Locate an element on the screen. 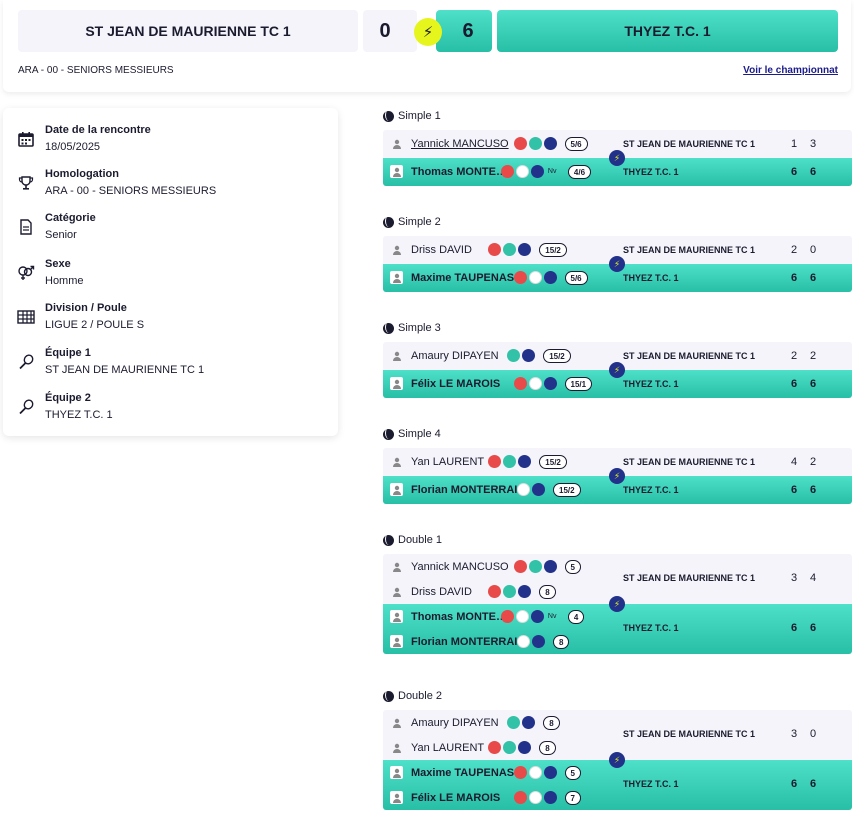  match-title: Simple 4 is located at coordinates (412, 433).